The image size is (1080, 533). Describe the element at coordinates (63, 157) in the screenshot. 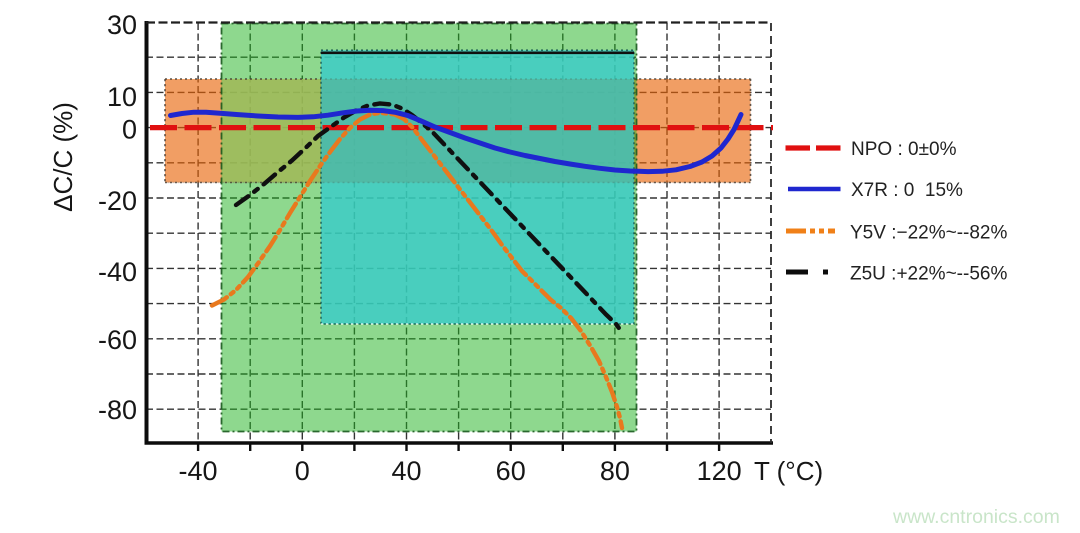

I see `svg-text: ΔC/C (%)` at that location.